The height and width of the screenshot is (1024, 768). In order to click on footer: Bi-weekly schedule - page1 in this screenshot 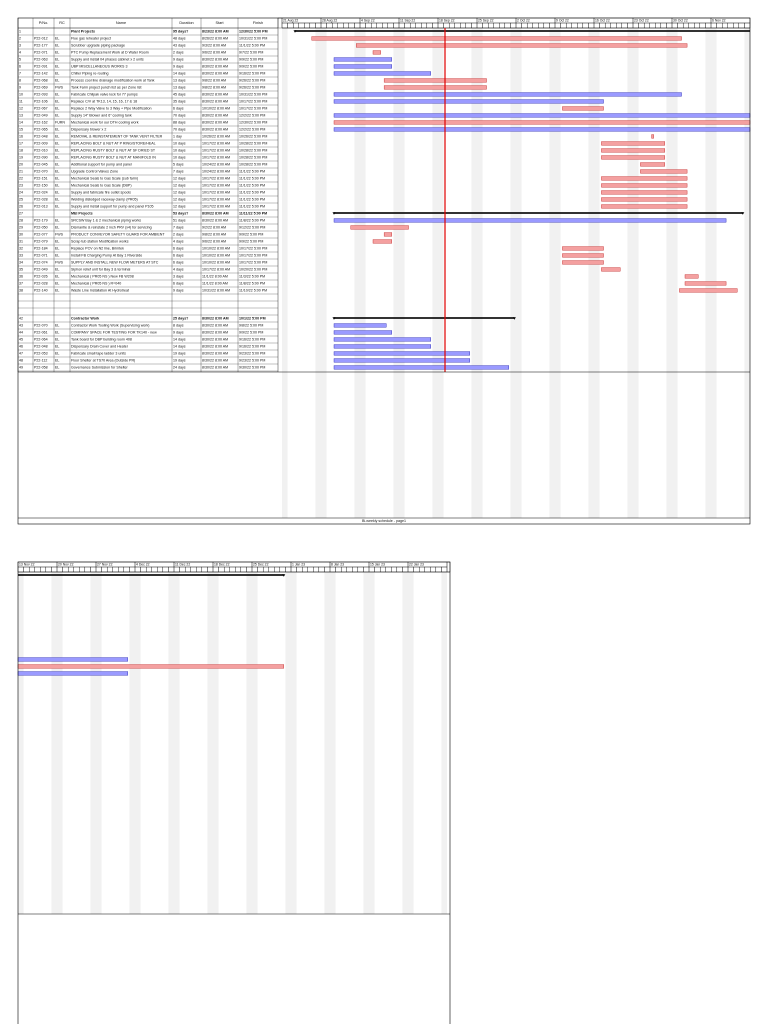, I will do `click(384, 521)`.